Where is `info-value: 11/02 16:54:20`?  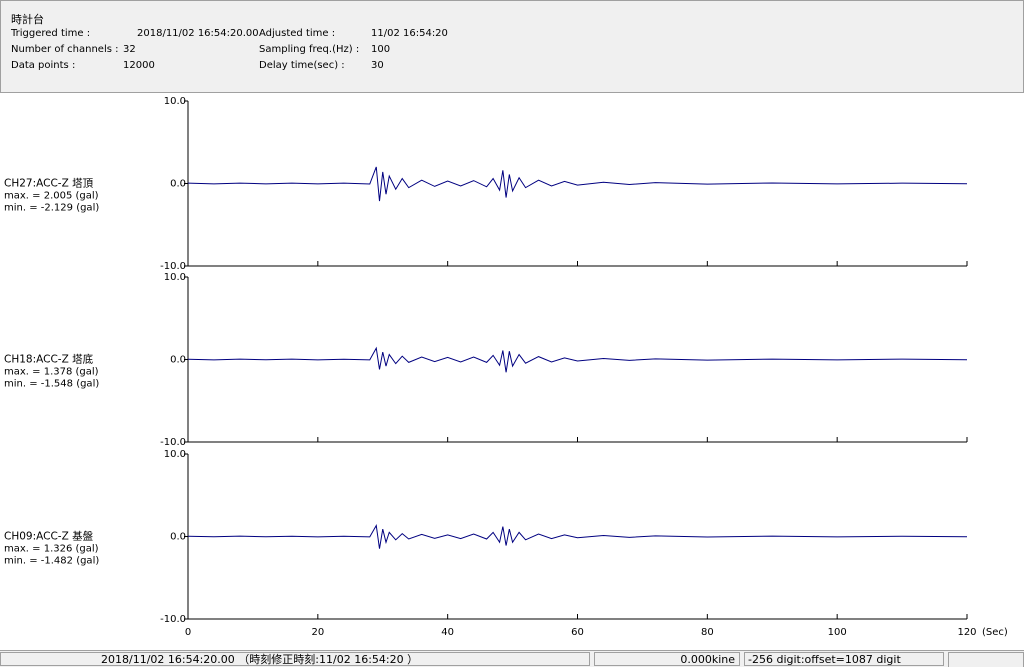 info-value: 11/02 16:54:20 is located at coordinates (409, 33).